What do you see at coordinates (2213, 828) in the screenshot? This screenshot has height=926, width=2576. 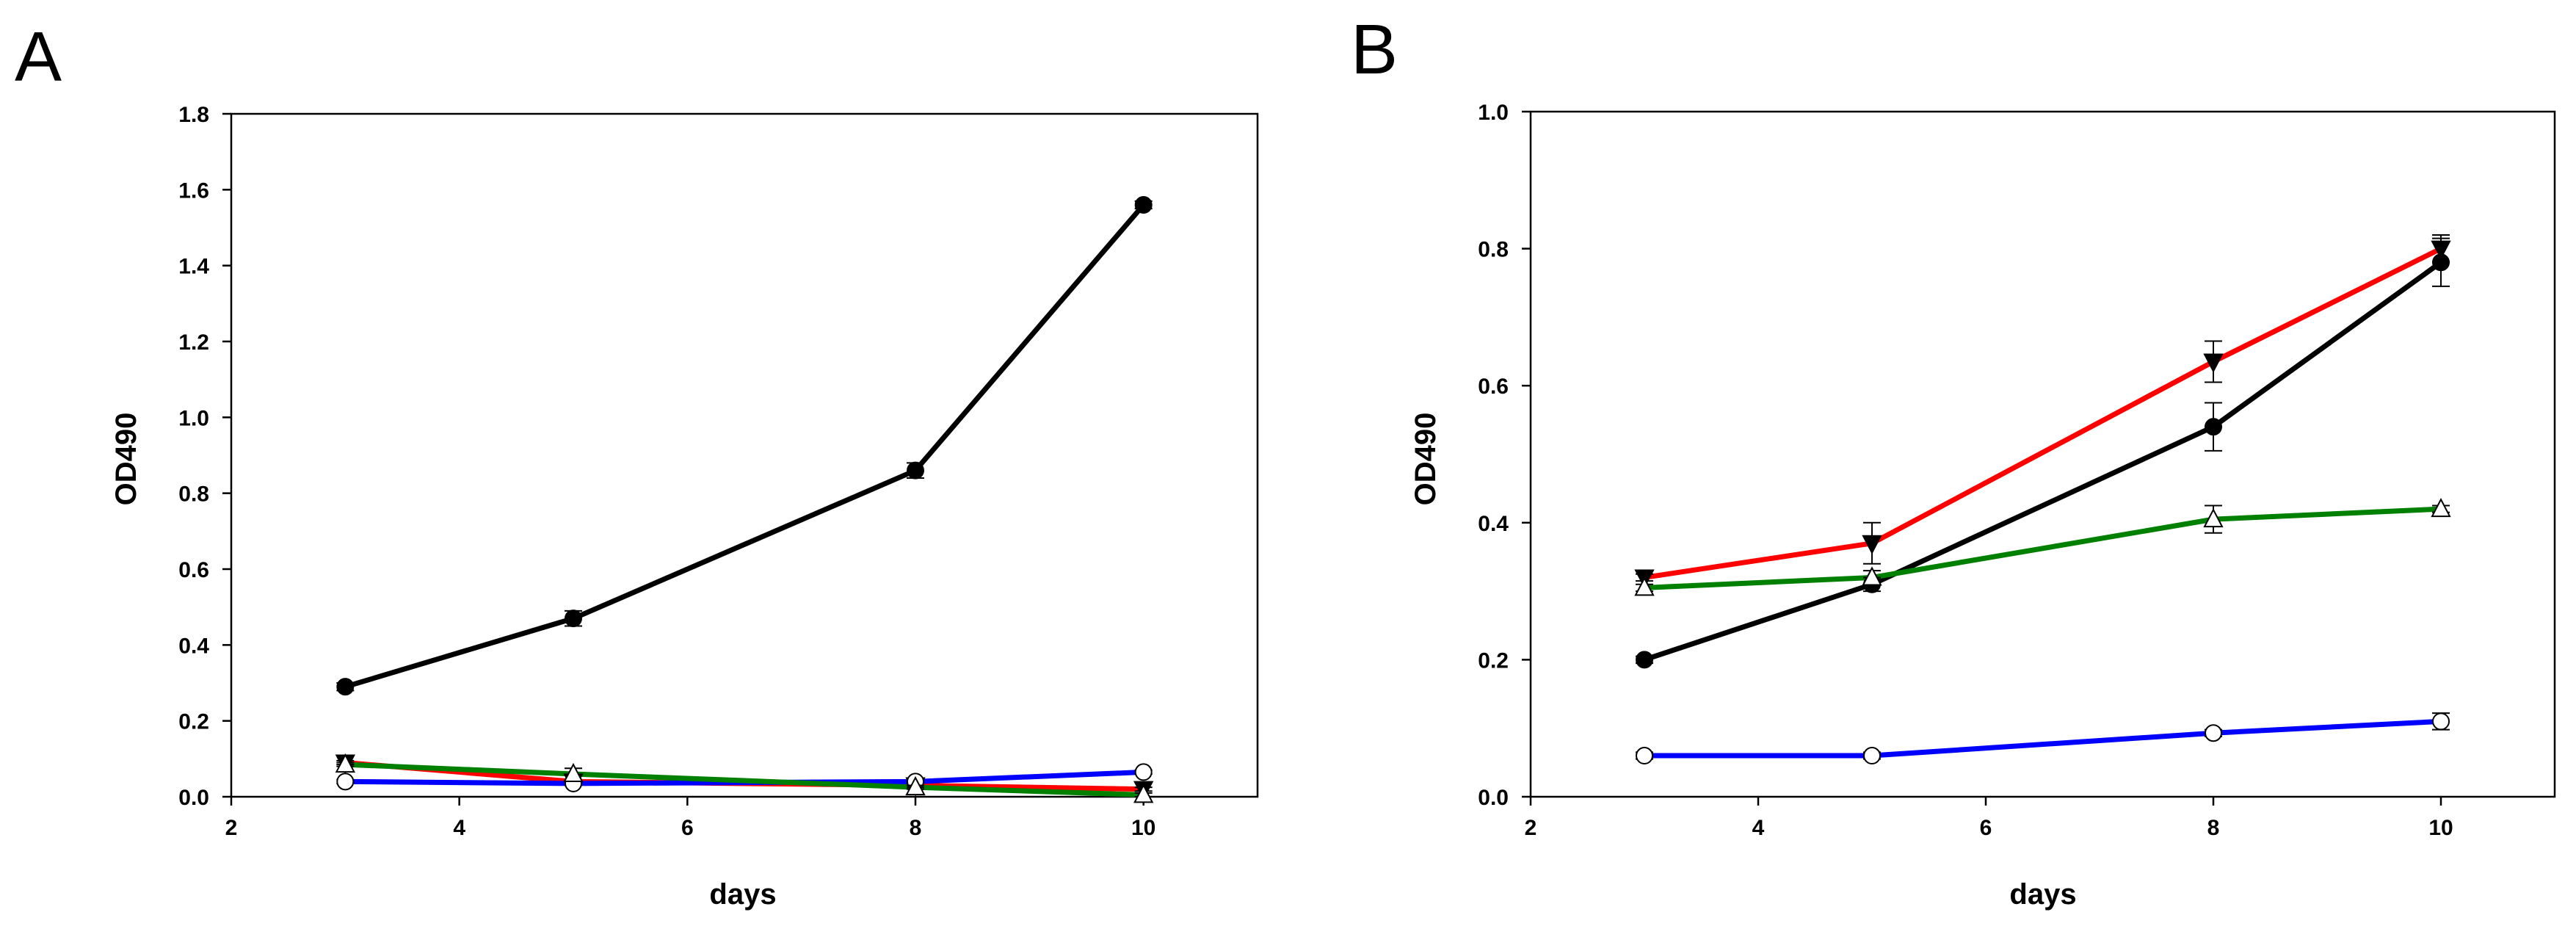 I see `panel-b-x-tick-label: 8` at bounding box center [2213, 828].